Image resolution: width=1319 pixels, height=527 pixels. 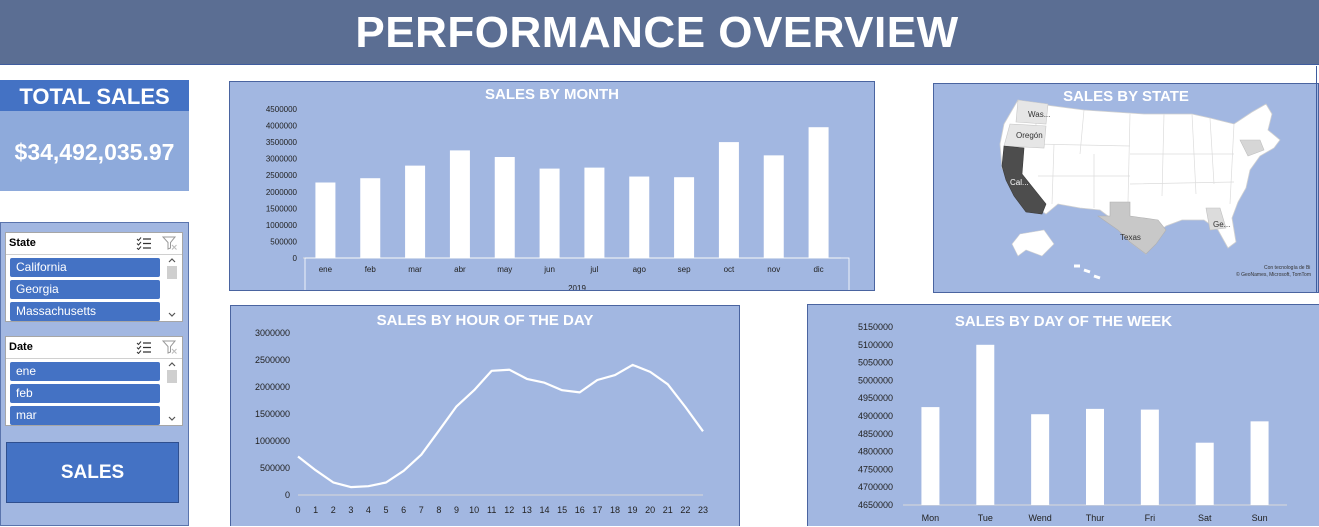 What do you see at coordinates (818, 192) in the screenshot?
I see `bar-dic` at bounding box center [818, 192].